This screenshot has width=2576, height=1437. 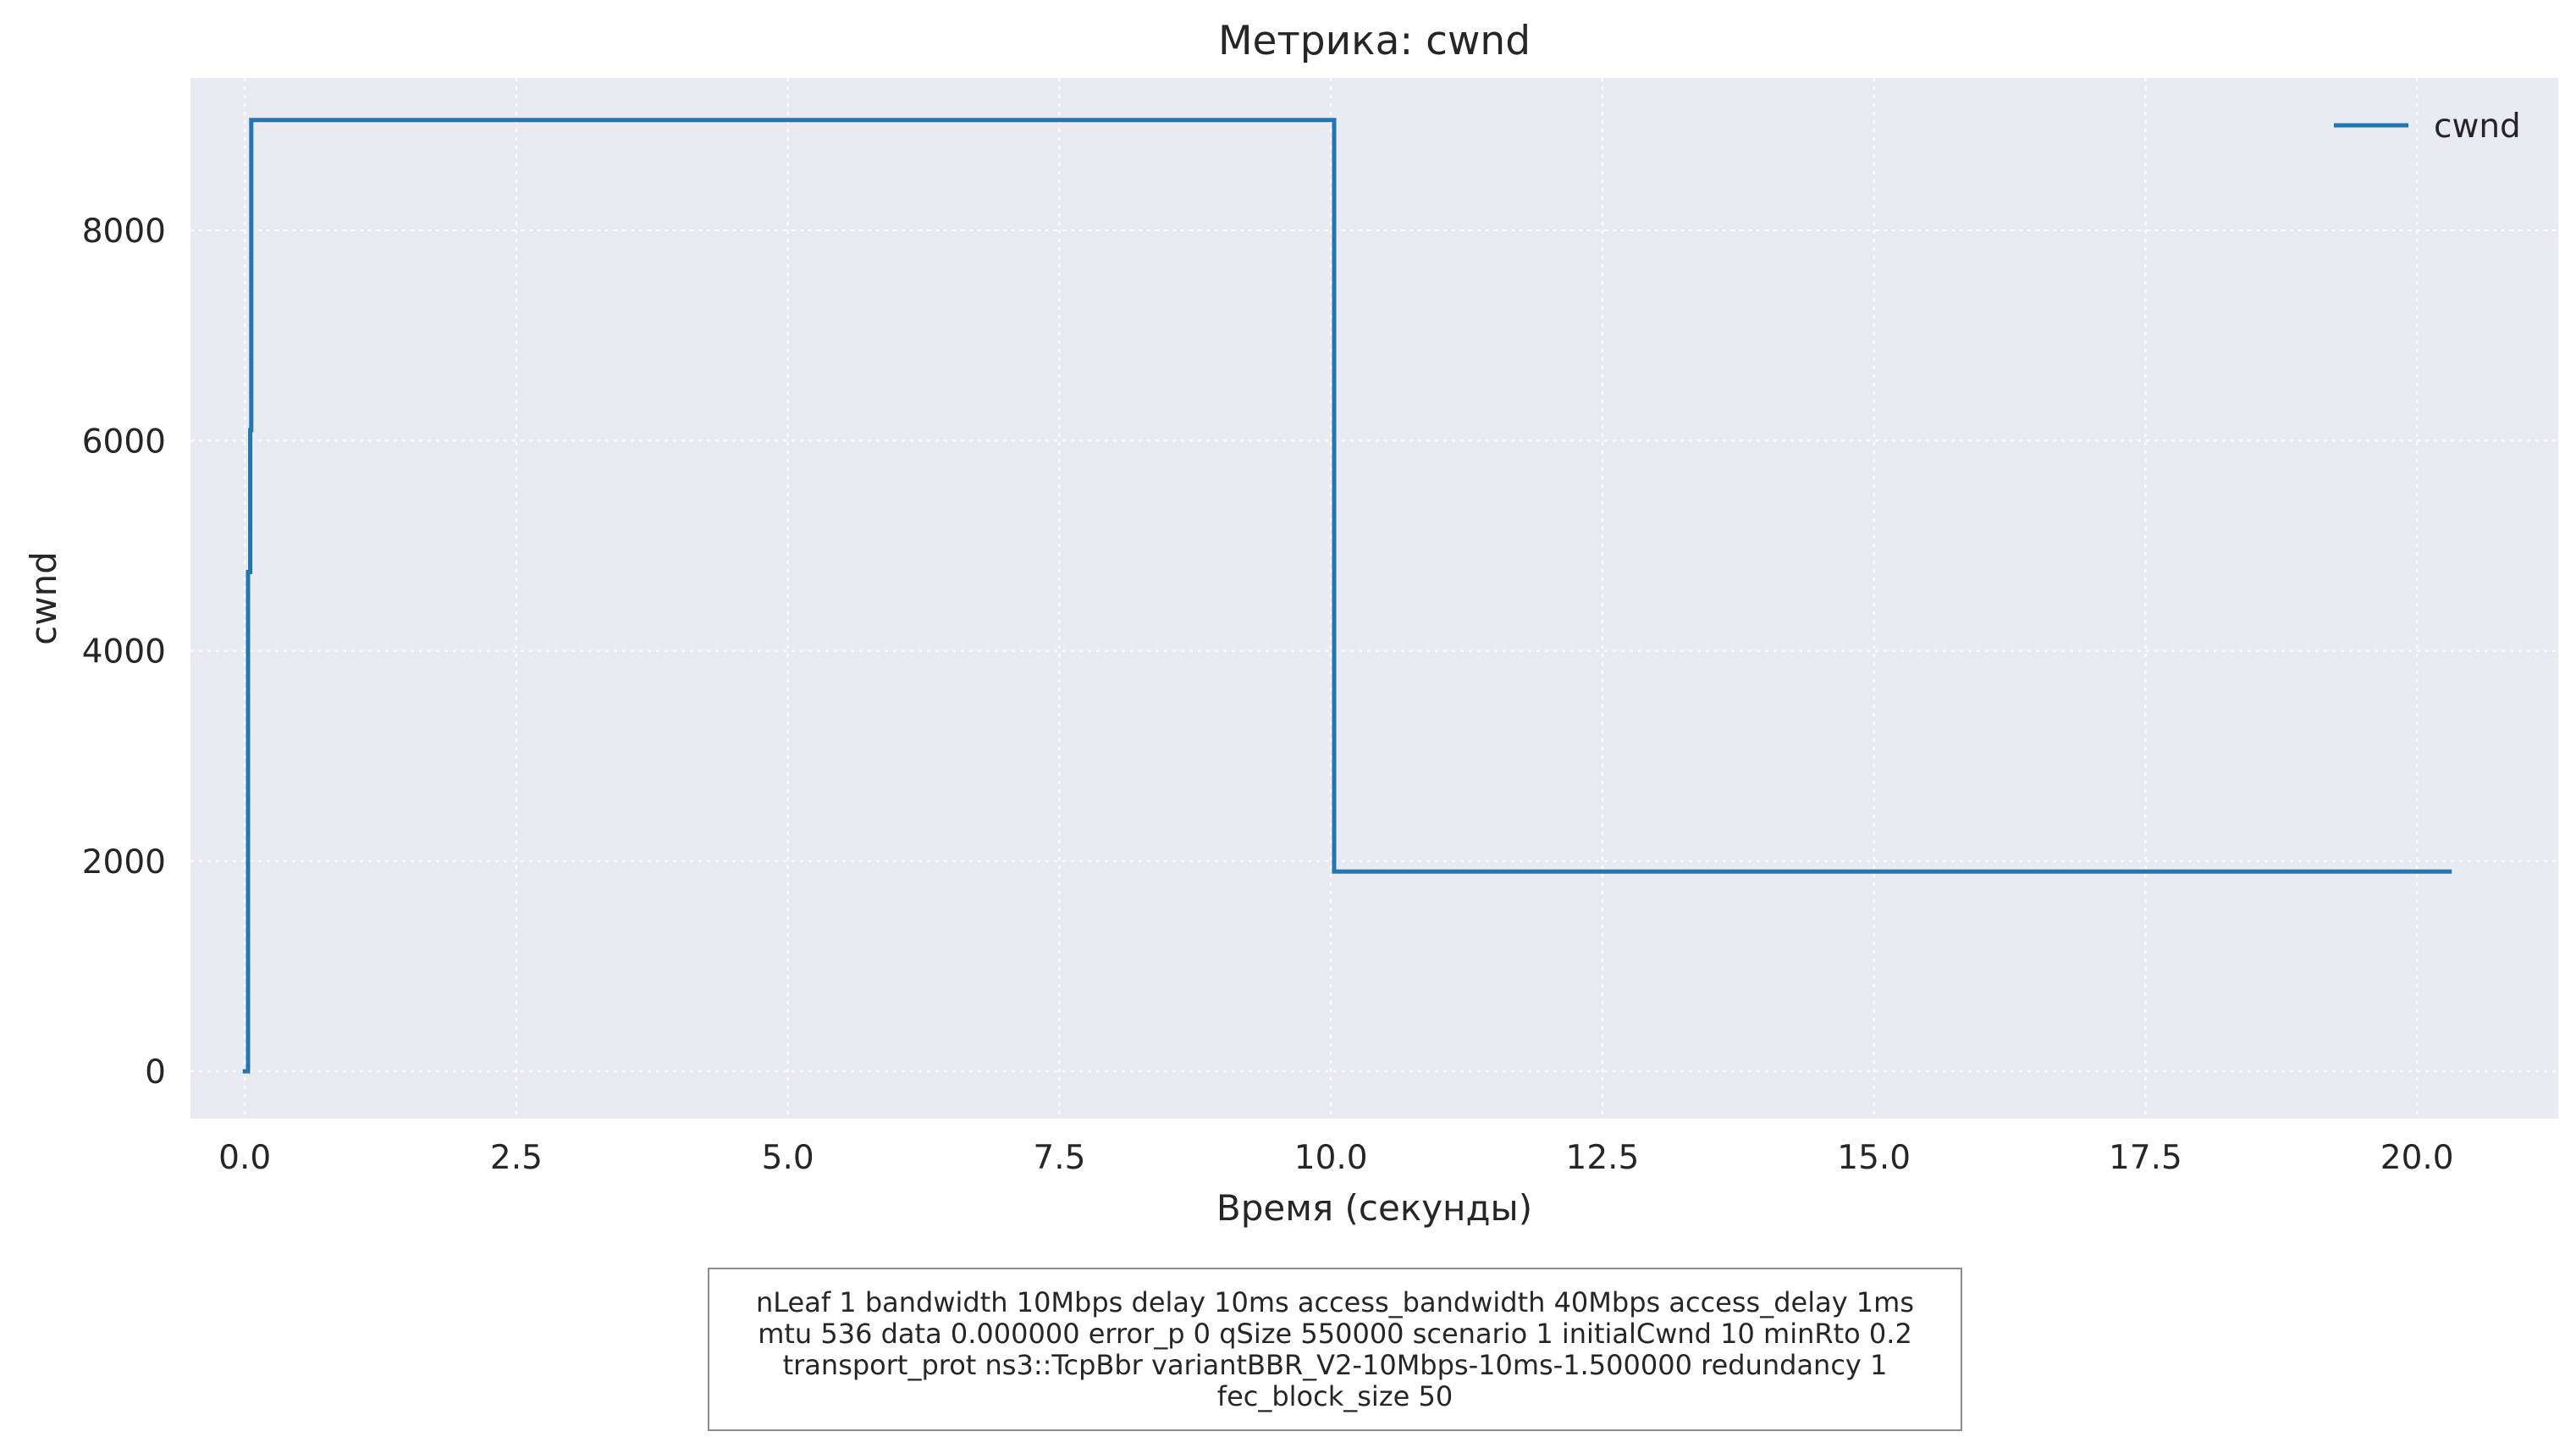 I want to click on chart-title: Метрика: cwnd, so click(x=1375, y=41).